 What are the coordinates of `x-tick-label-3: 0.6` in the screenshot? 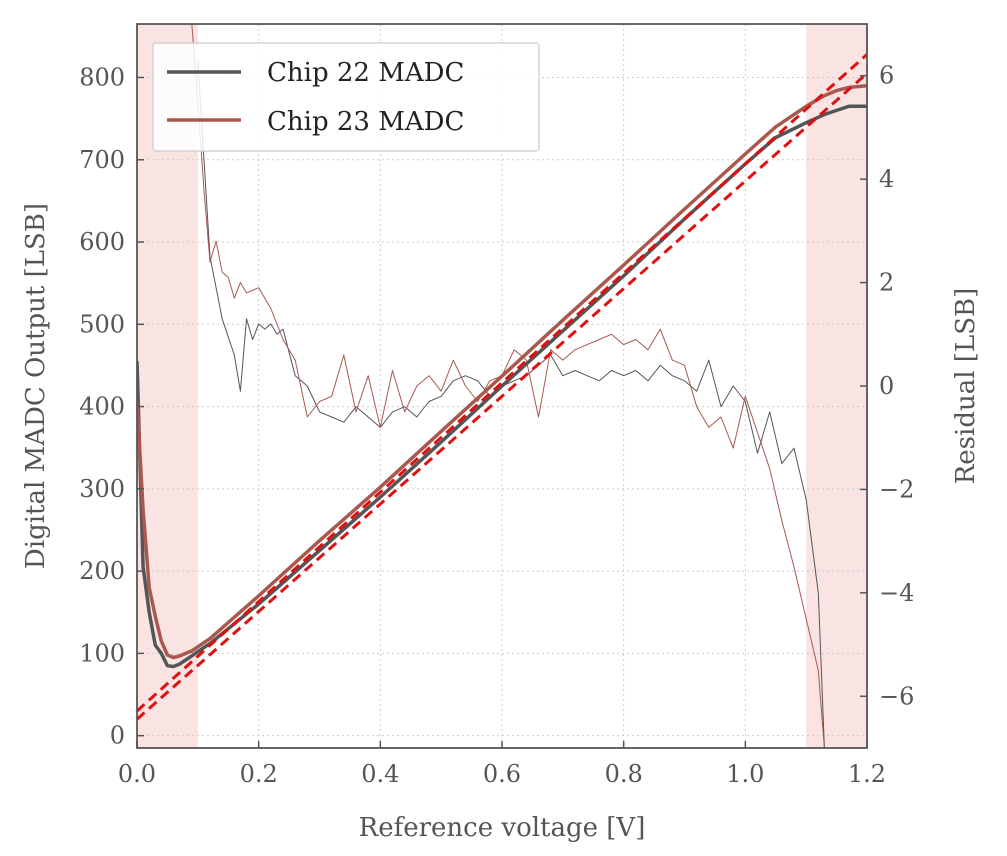 It's located at (502, 774).